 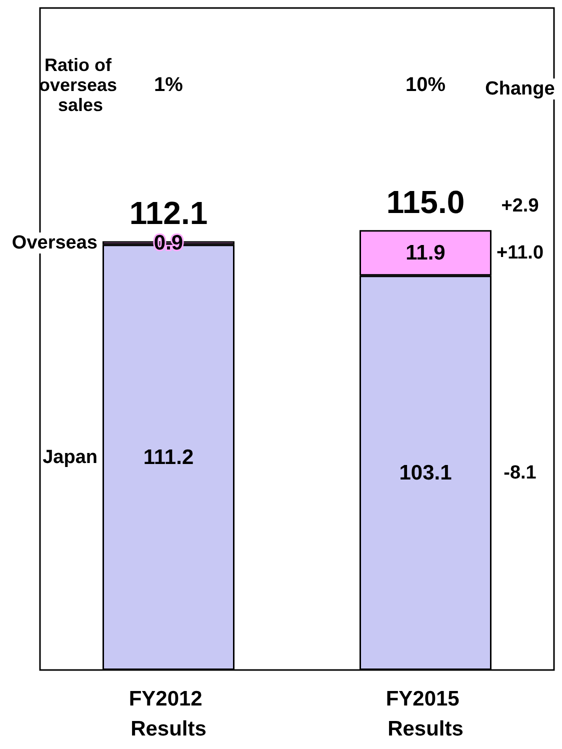 What do you see at coordinates (520, 89) in the screenshot?
I see `text: Change` at bounding box center [520, 89].